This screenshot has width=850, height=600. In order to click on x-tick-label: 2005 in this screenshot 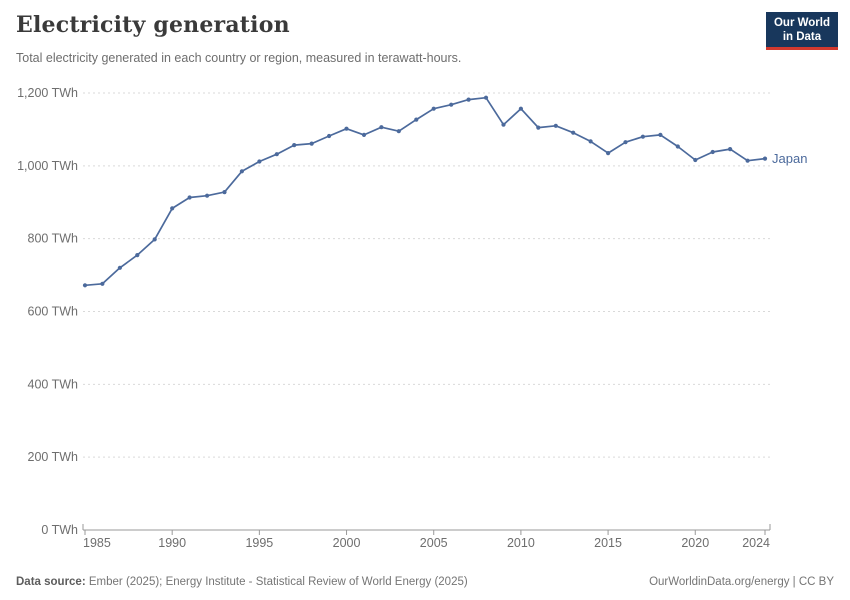, I will do `click(434, 543)`.